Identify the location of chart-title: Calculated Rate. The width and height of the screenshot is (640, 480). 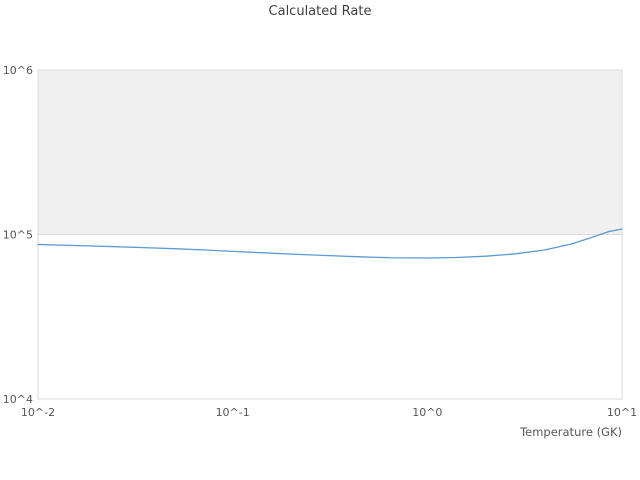
(320, 11).